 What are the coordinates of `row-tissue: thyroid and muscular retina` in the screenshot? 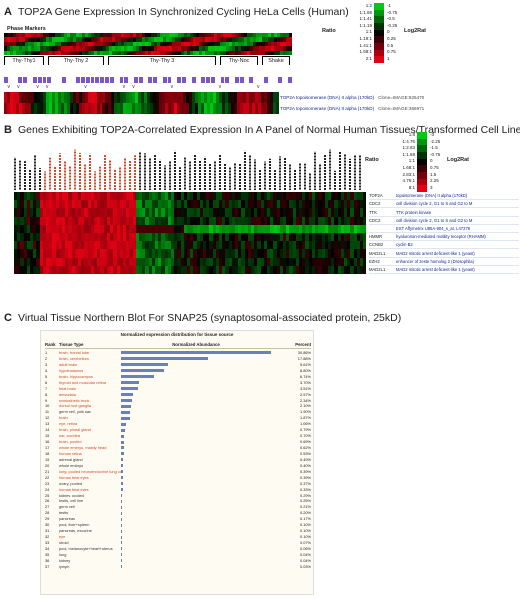 It's located at (82, 382).